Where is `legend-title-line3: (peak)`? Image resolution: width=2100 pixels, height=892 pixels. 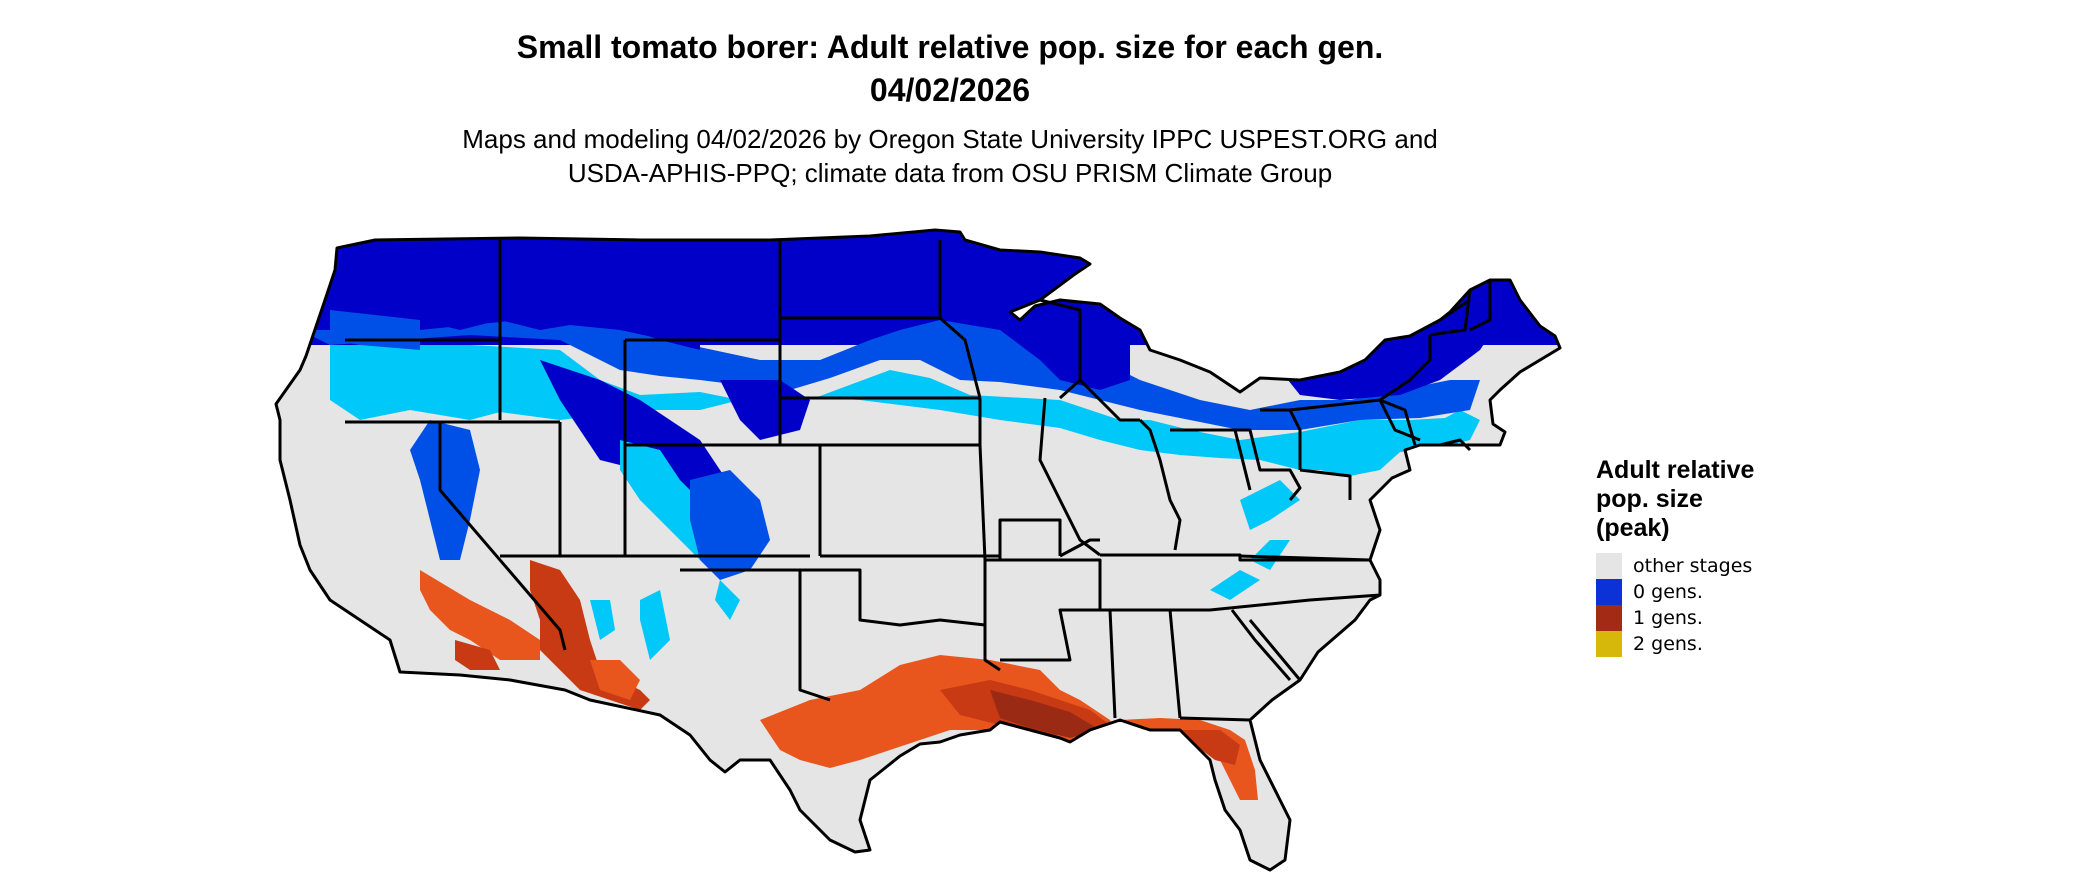 legend-title-line3: (peak) is located at coordinates (1633, 528).